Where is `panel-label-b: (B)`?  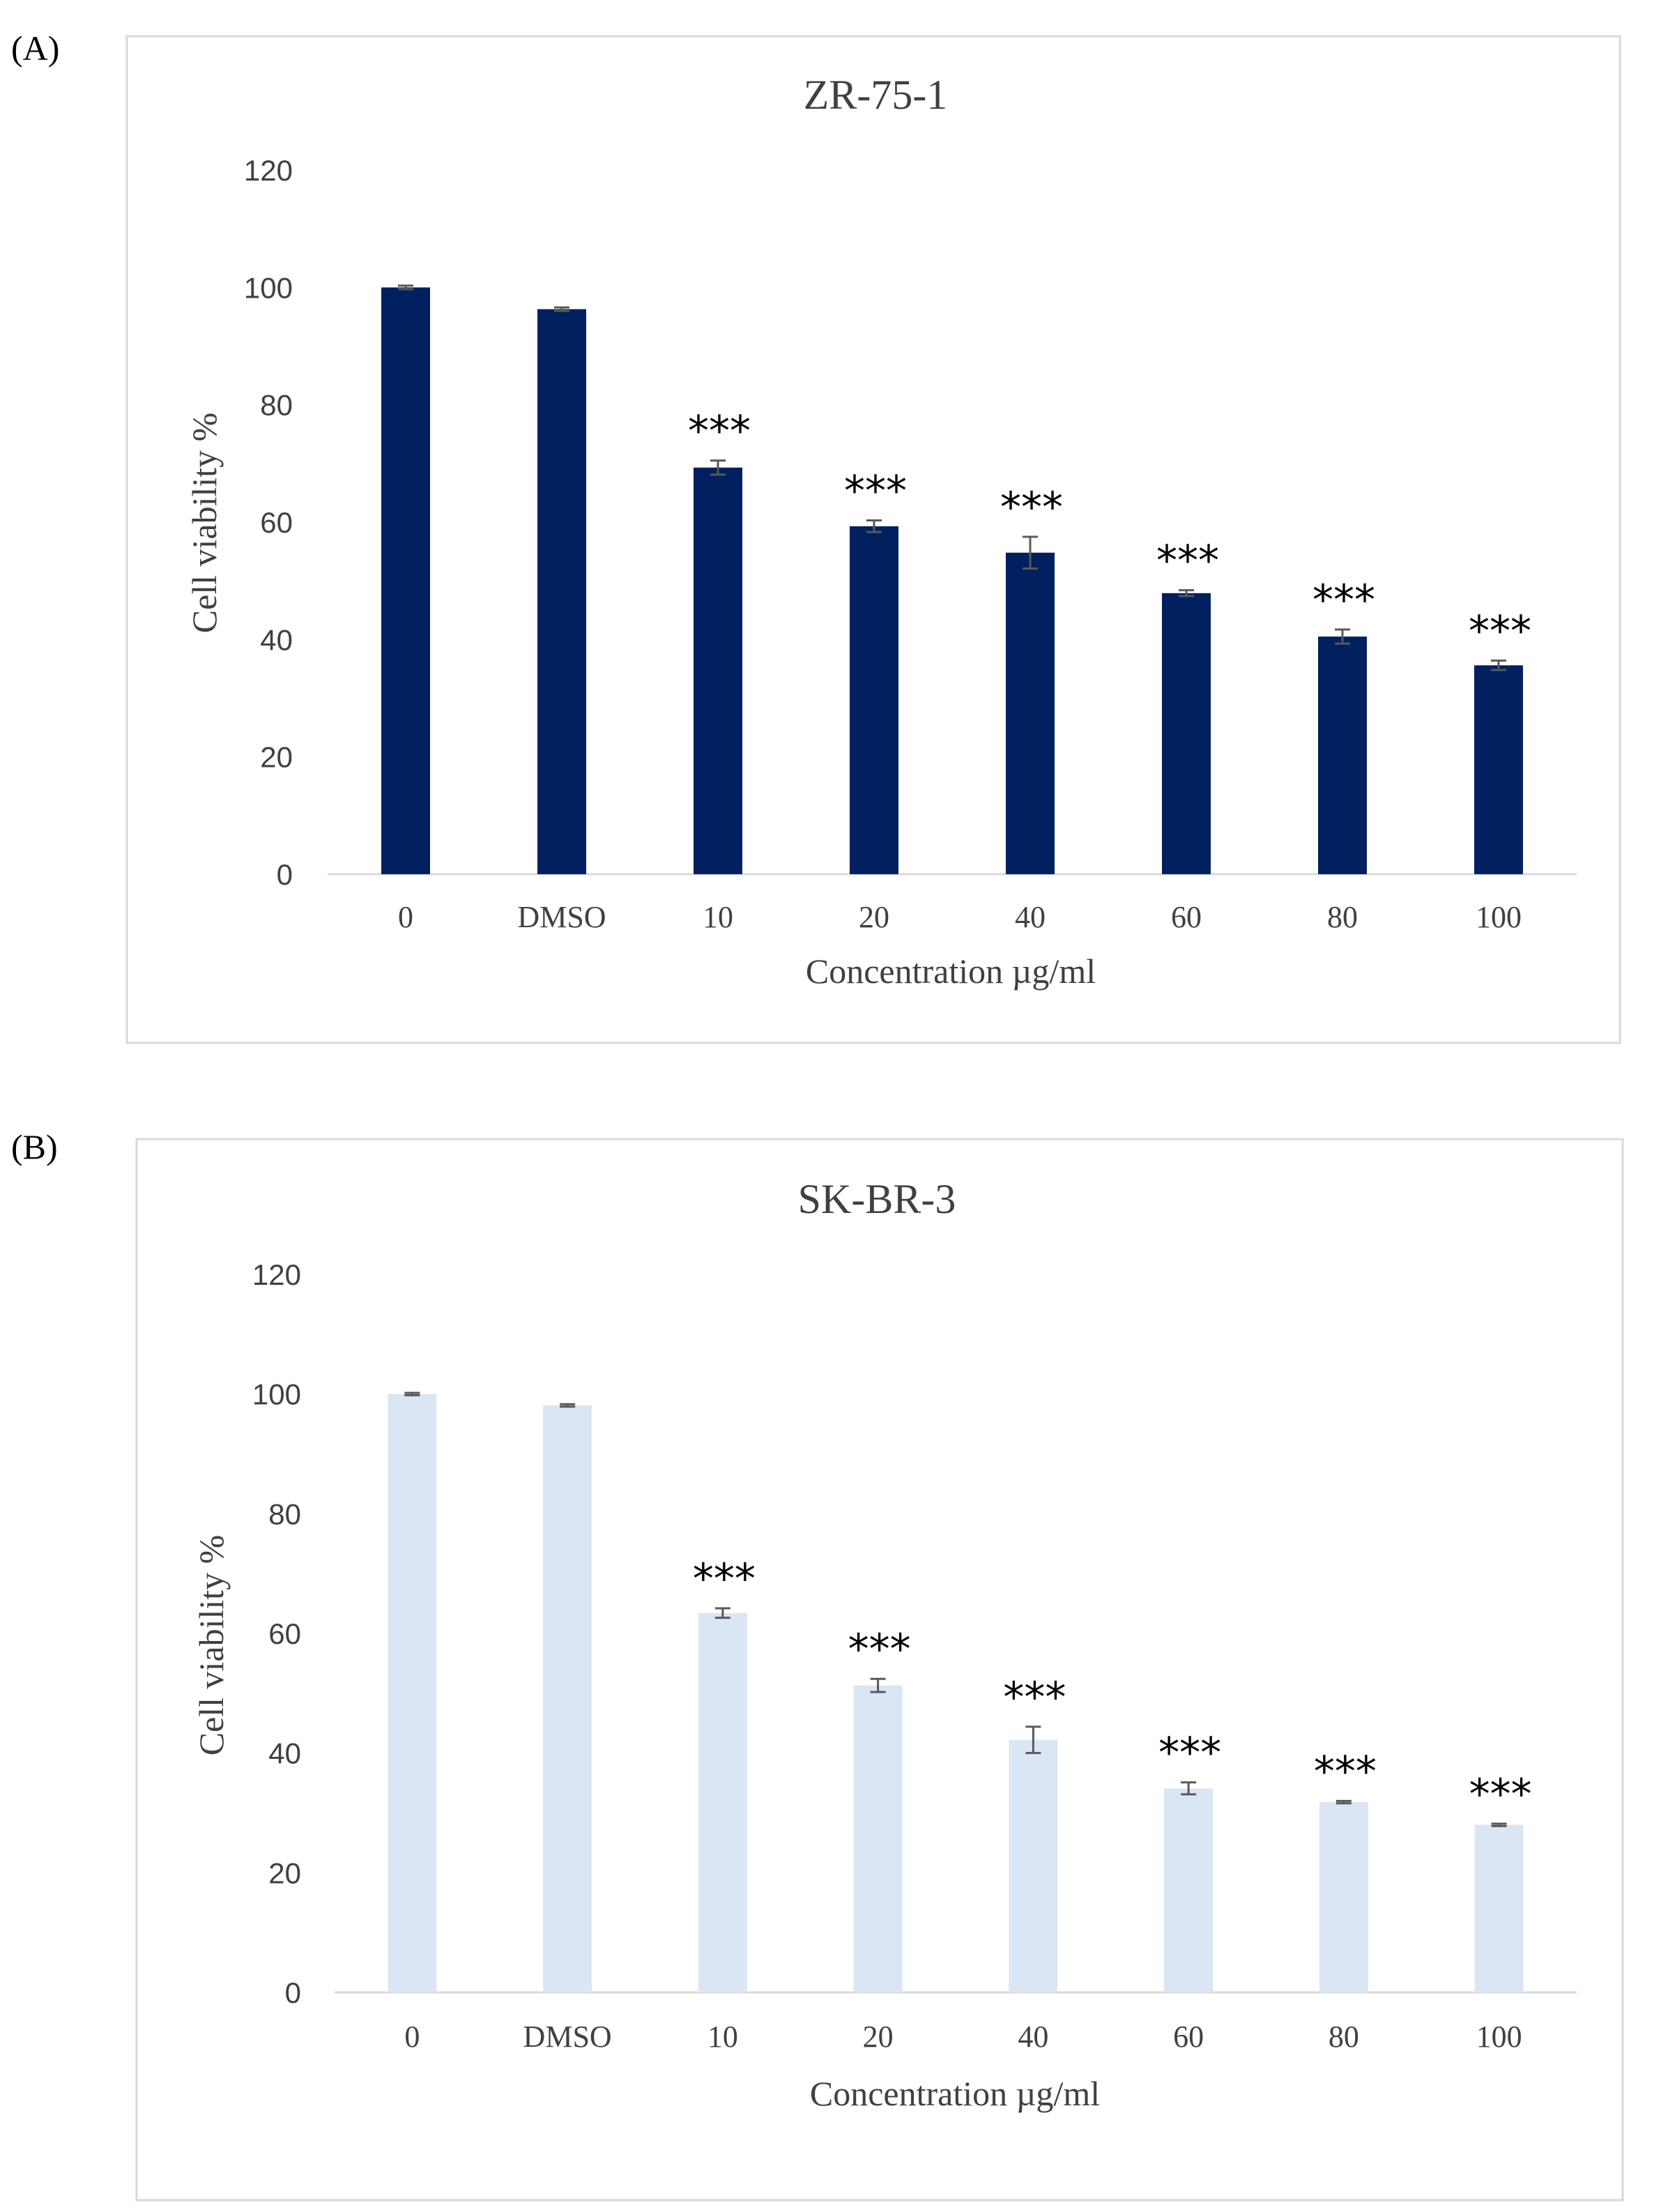
panel-label-b: (B) is located at coordinates (34, 1146).